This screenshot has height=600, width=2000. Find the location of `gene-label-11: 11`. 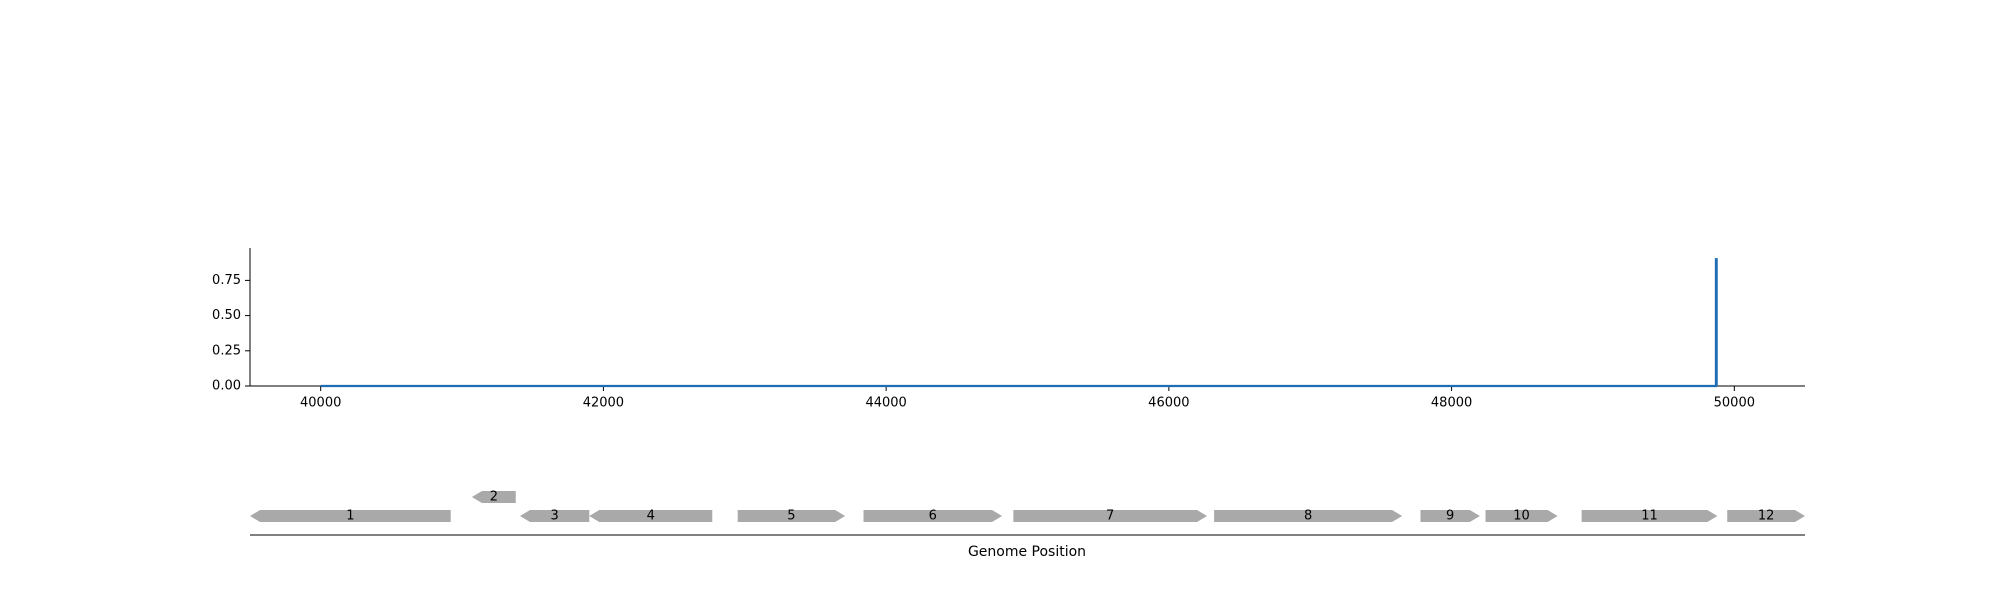

gene-label-11: 11 is located at coordinates (1649, 516).